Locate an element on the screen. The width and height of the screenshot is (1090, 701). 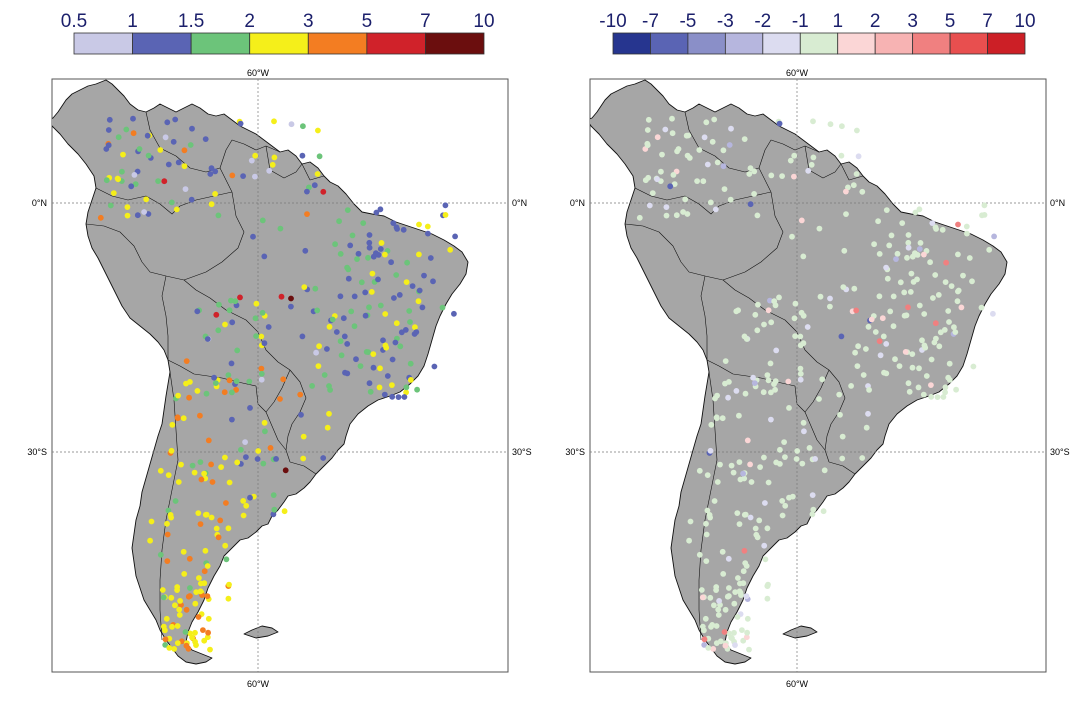
right-colorbar-tick-label: -3 is located at coordinates (725, 21).